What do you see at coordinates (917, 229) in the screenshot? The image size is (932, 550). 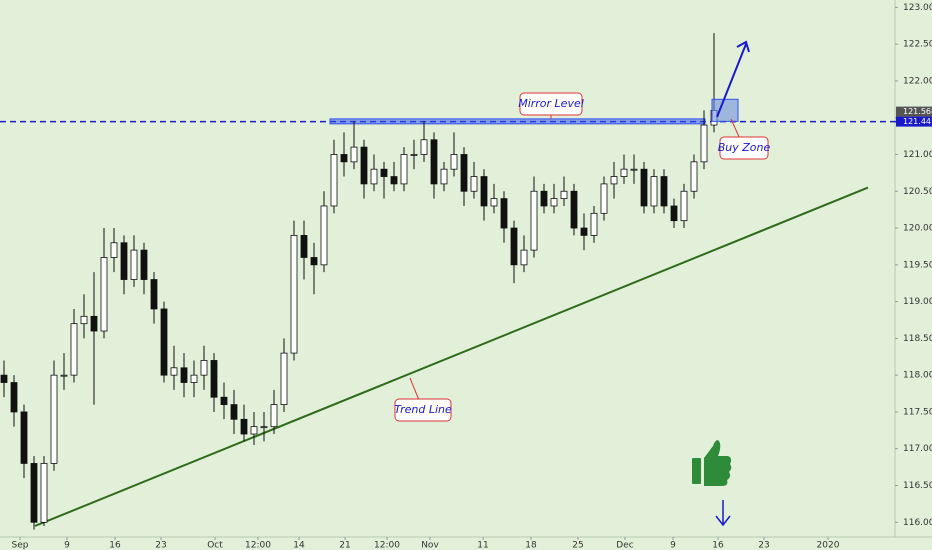 I see `y-tick-label: 120.000` at bounding box center [917, 229].